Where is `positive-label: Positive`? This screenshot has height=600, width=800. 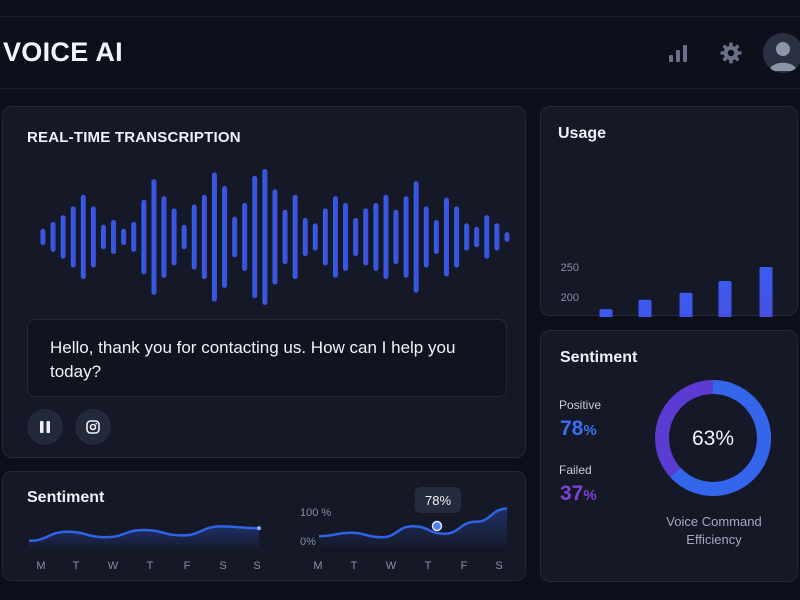 positive-label: Positive is located at coordinates (580, 405).